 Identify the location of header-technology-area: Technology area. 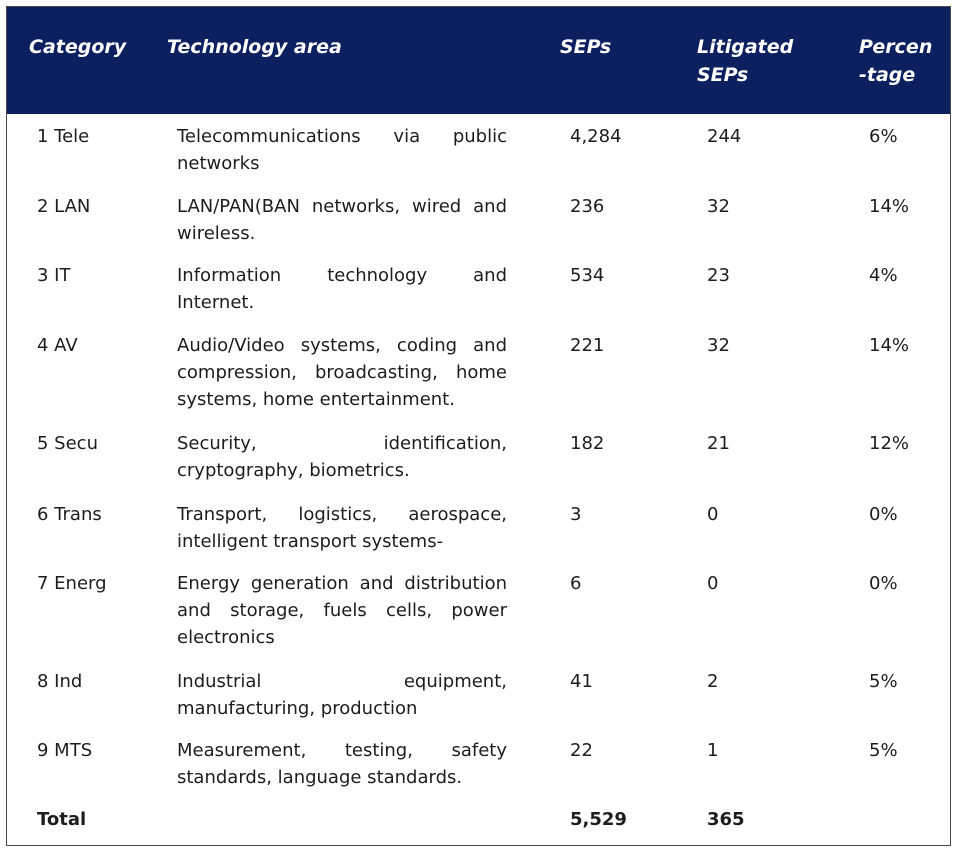
(254, 47).